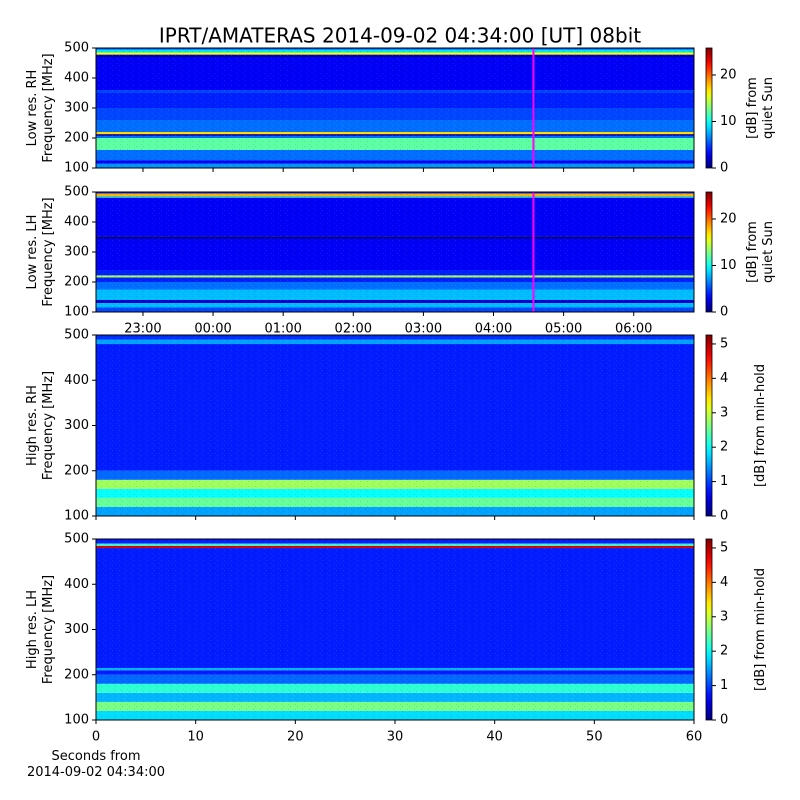 Image resolution: width=800 pixels, height=800 pixels. Describe the element at coordinates (633, 329) in the screenshot. I see `x-tick-label: 06:00` at that location.